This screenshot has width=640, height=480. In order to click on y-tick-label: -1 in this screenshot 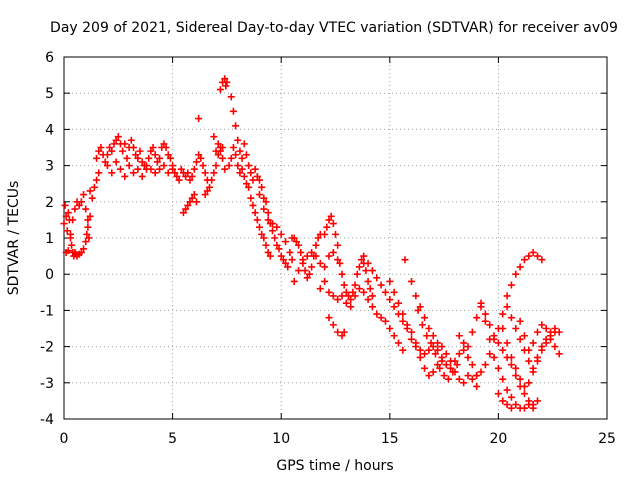, I will do `click(47, 311)`.